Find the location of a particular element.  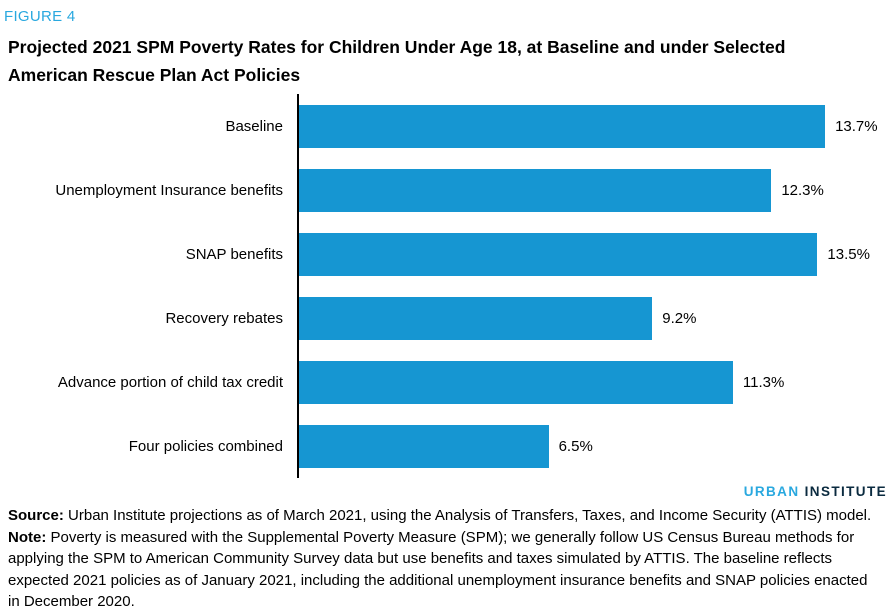

chart-row: Four policies combined 6.5% is located at coordinates (444, 446).